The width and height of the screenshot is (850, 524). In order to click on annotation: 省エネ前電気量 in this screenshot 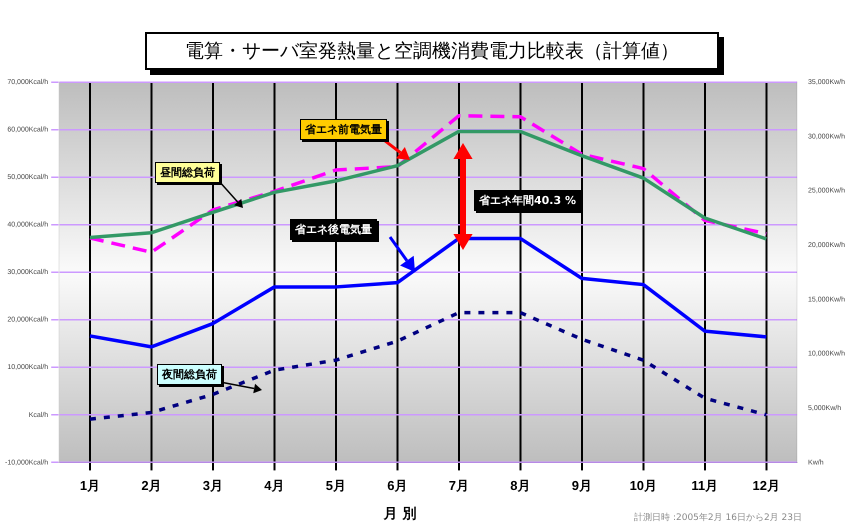, I will do `click(343, 129)`.